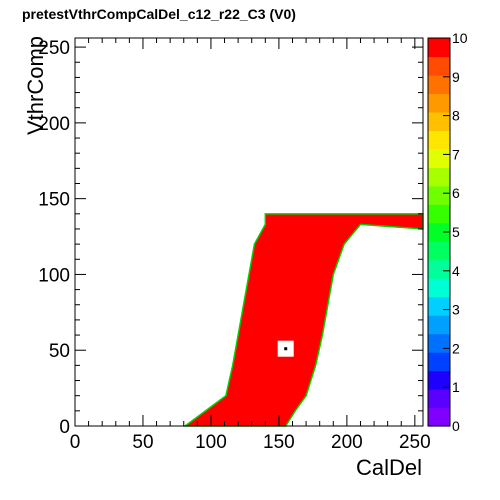 This screenshot has height=500, width=500. I want to click on y-tick-label: 50, so click(59, 351).